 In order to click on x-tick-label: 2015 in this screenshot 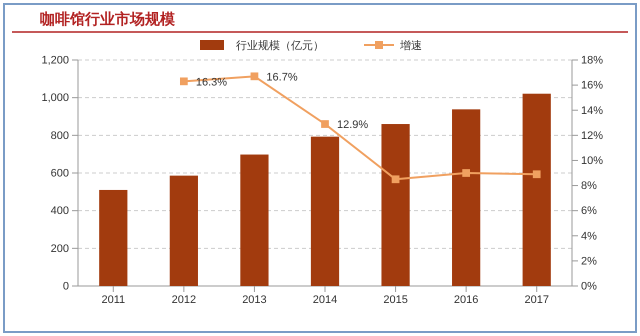, I will do `click(395, 300)`.